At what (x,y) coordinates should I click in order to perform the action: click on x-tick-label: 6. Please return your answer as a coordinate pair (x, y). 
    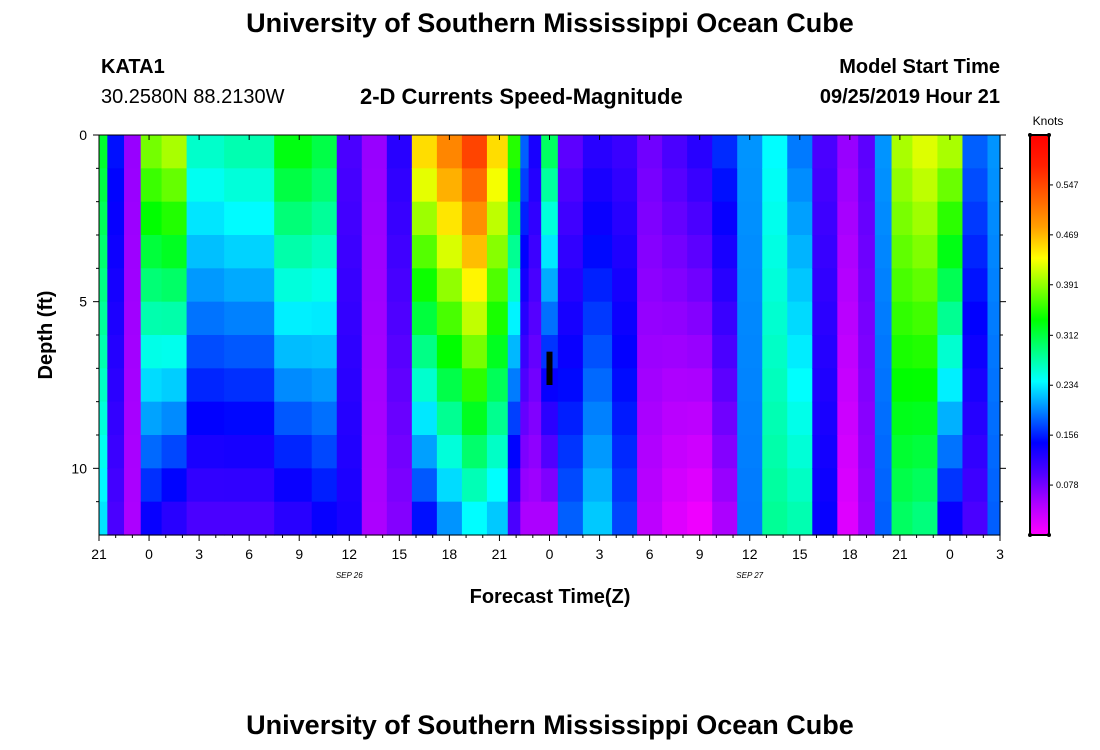
    Looking at the image, I should click on (650, 554).